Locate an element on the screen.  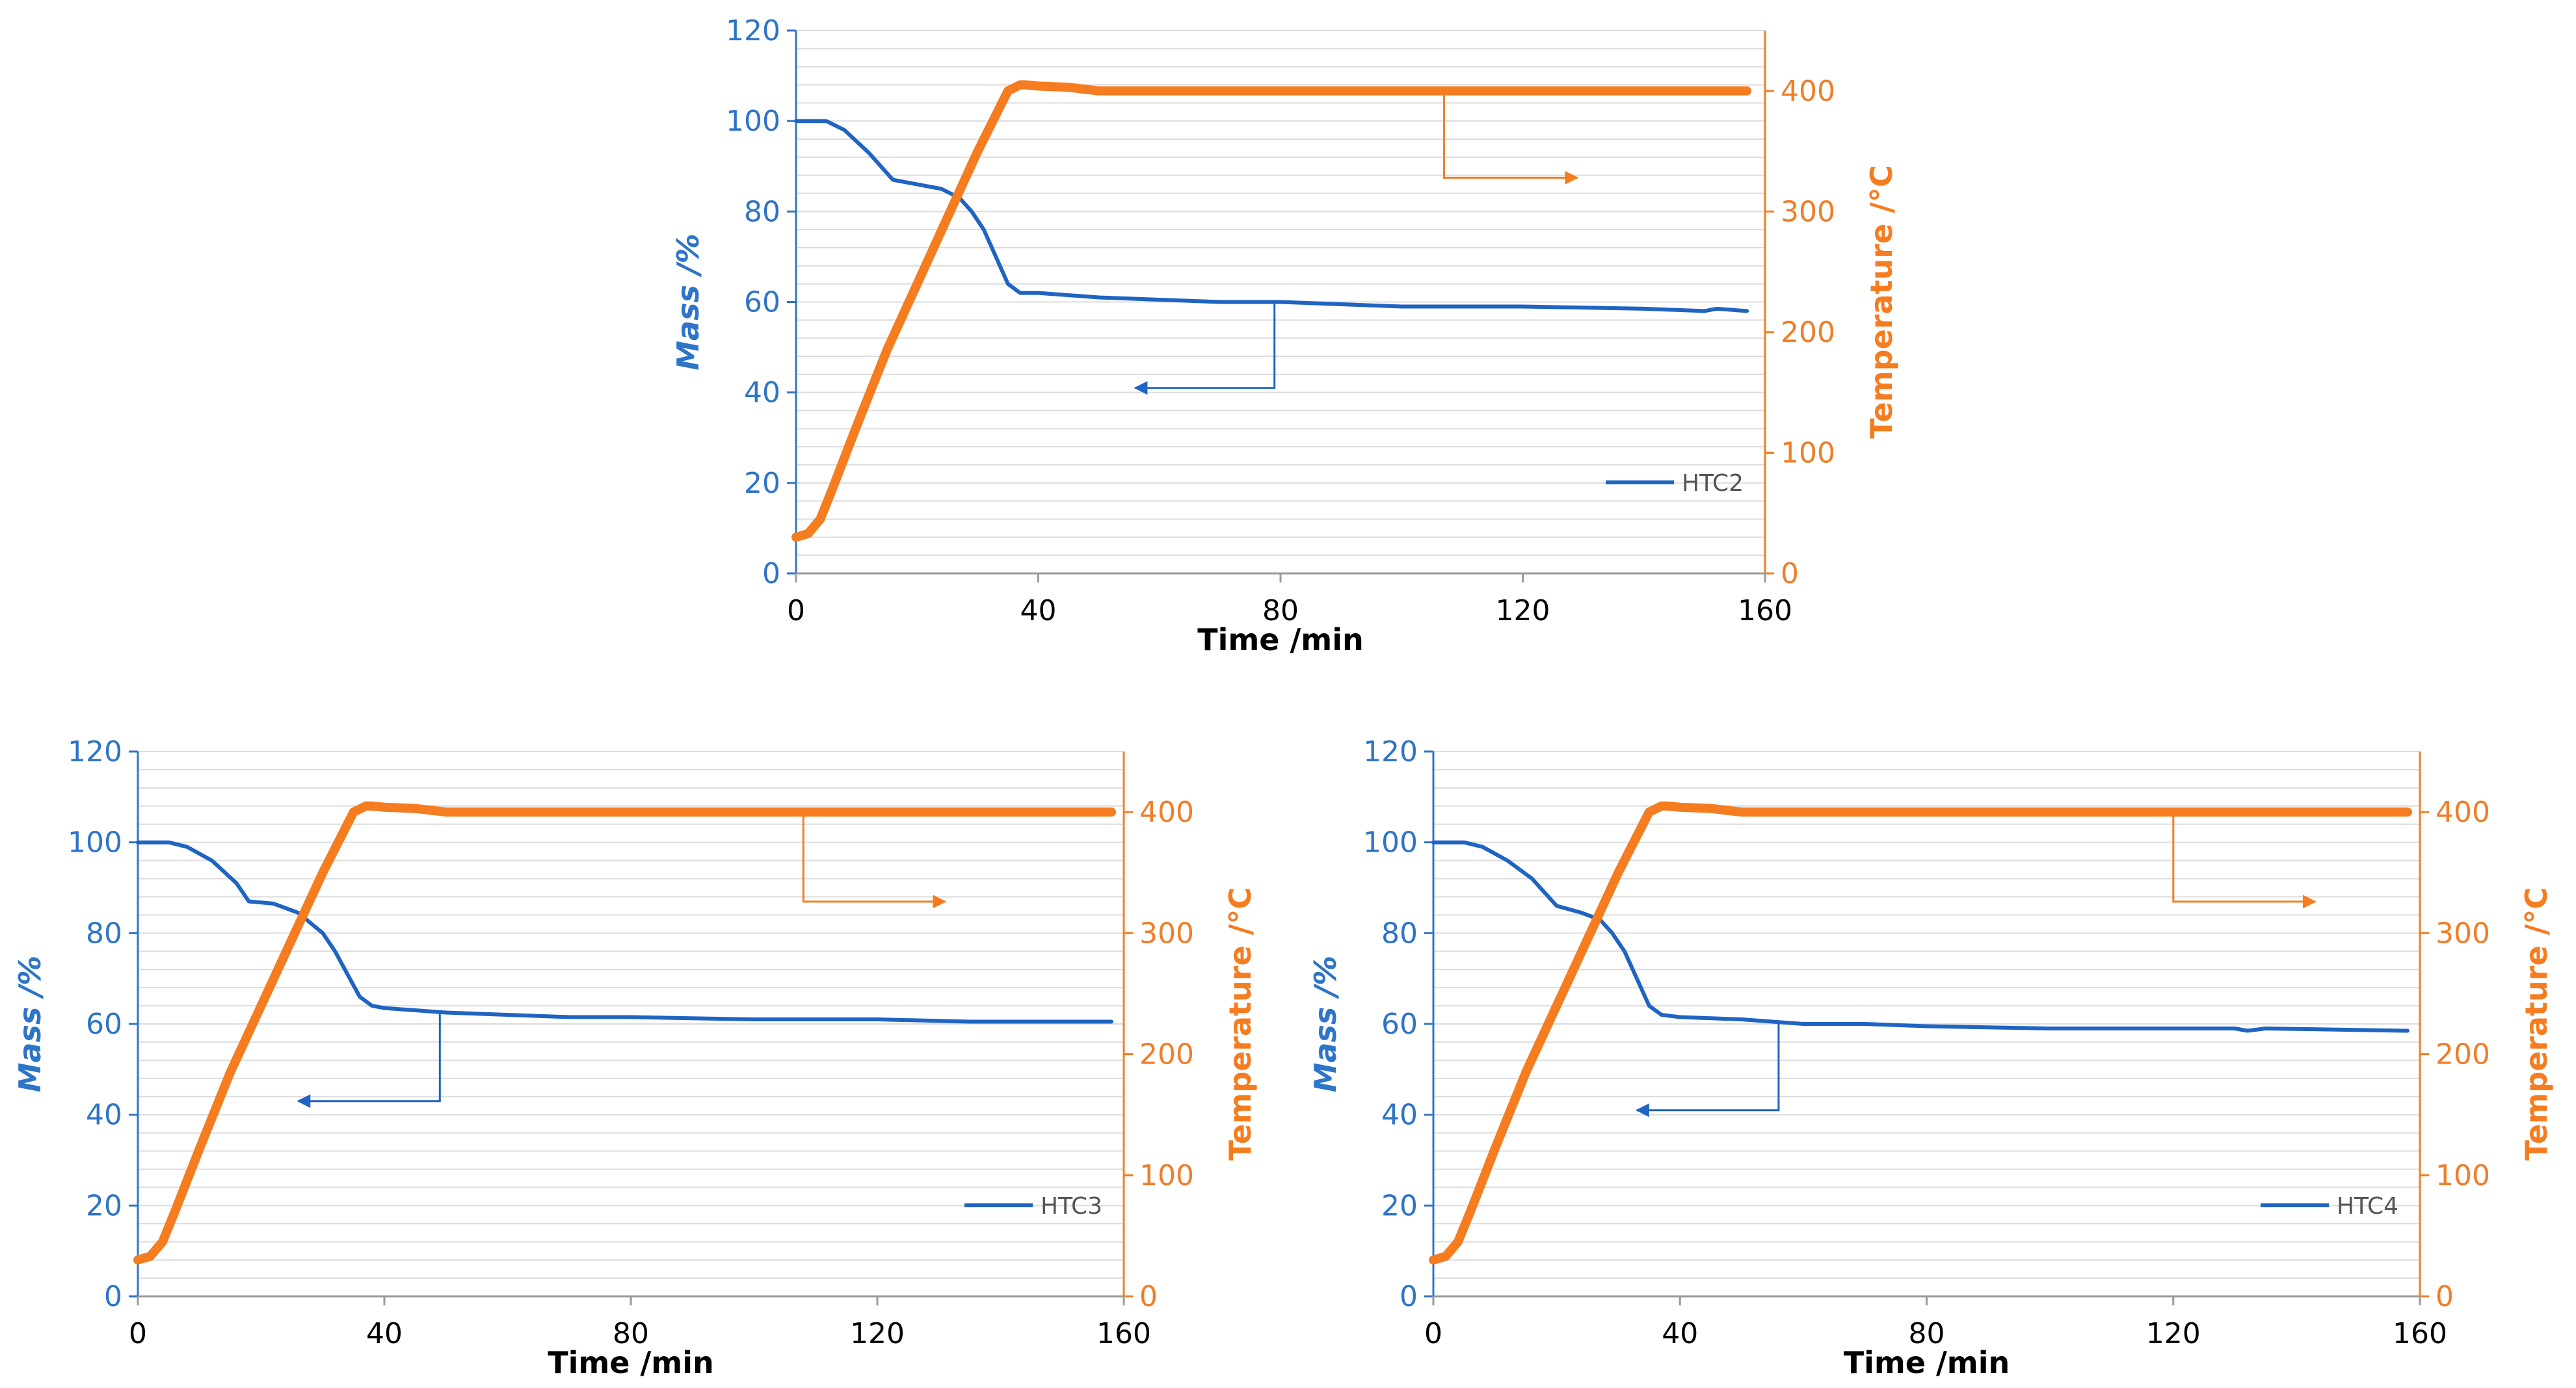
legend-label: HTC2 is located at coordinates (1713, 483).